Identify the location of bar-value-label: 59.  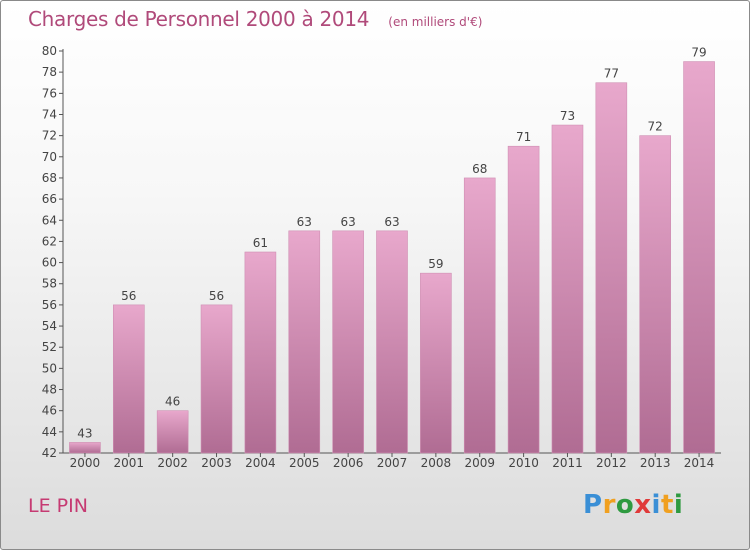
(435, 264).